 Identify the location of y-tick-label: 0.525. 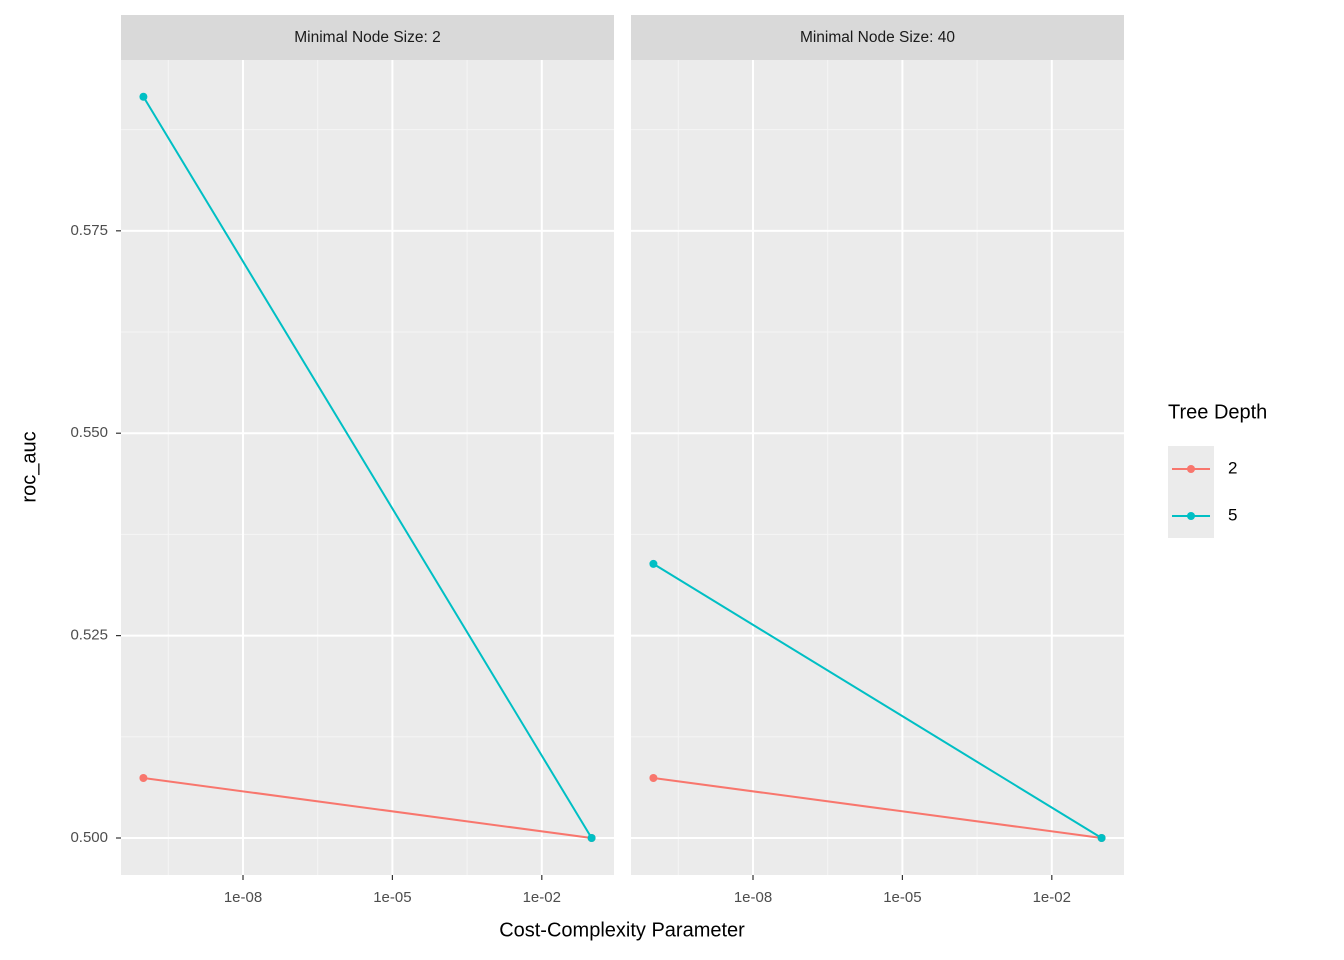
(89, 635).